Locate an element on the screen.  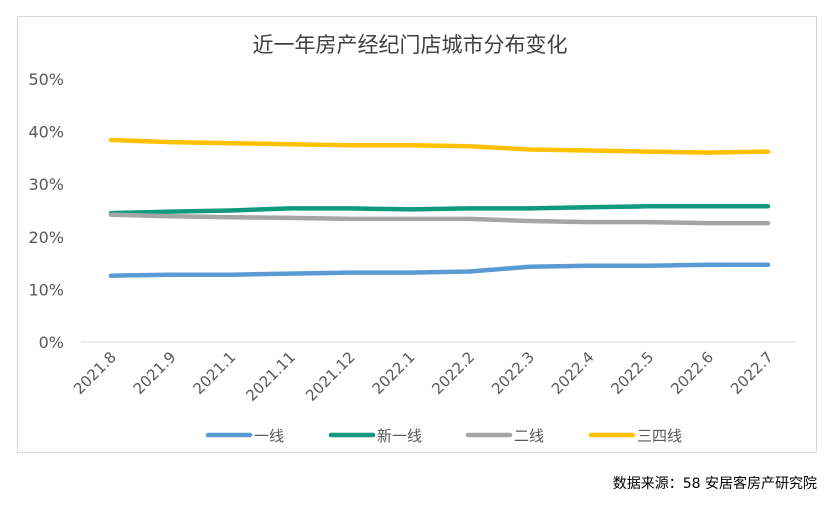
x-tick-label: 2022.6 is located at coordinates (692, 373).